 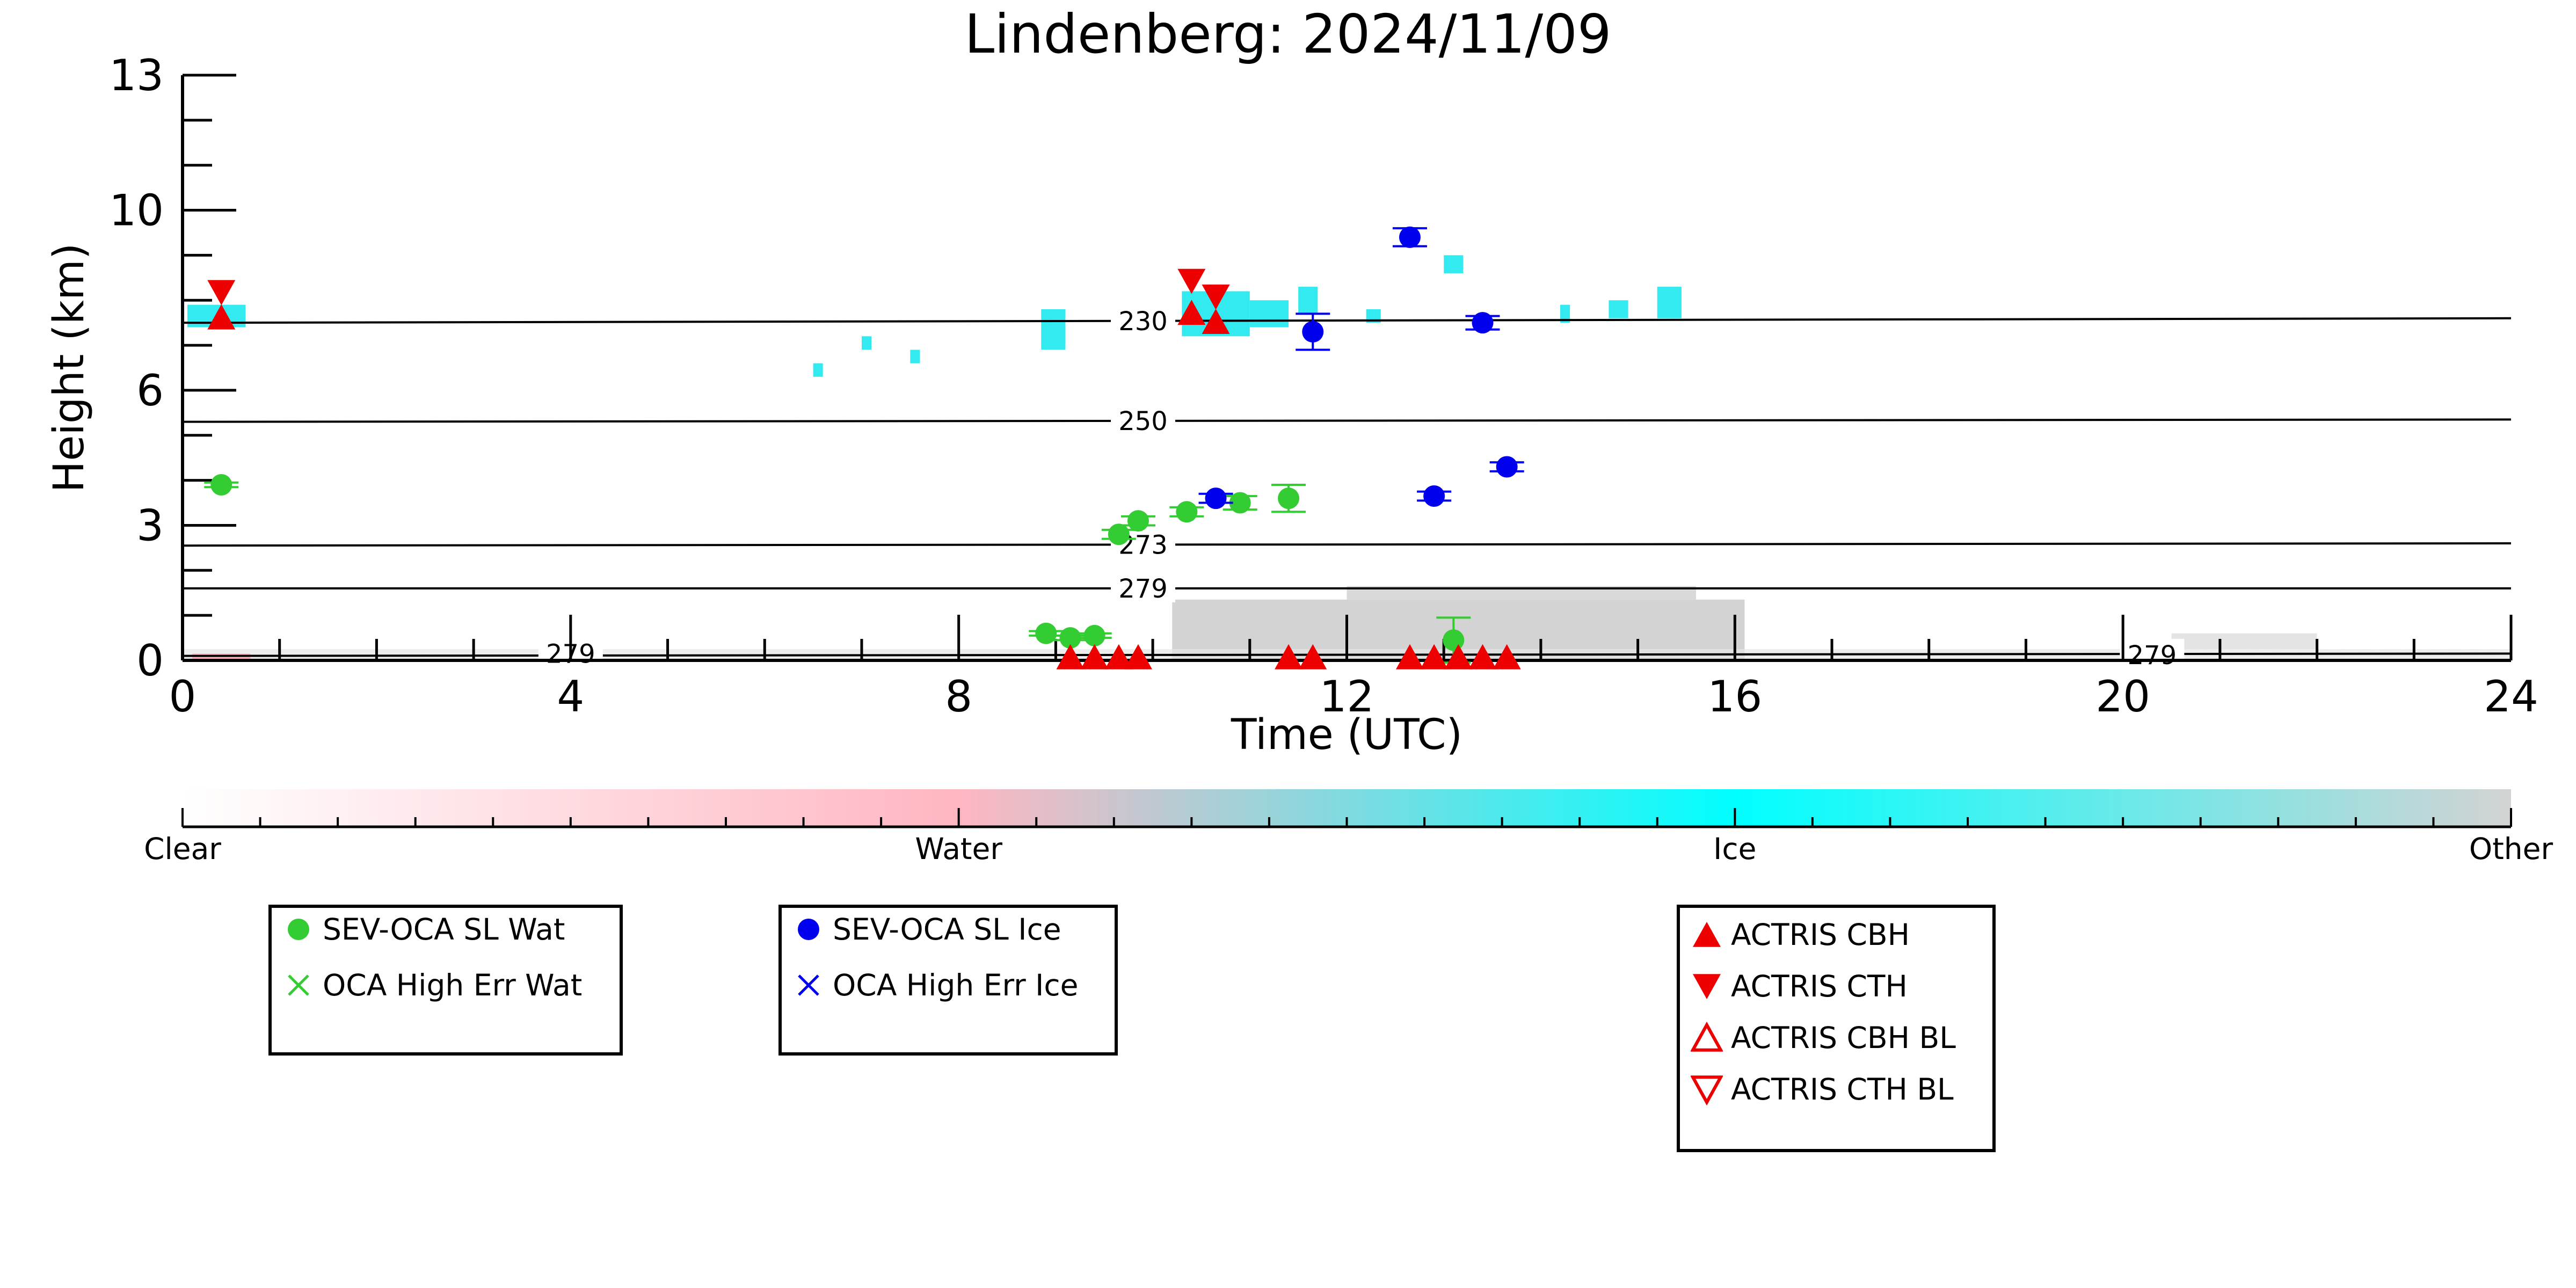 What do you see at coordinates (1348, 827) in the screenshot?
I see `colorbar: Clear Water Ice Other` at bounding box center [1348, 827].